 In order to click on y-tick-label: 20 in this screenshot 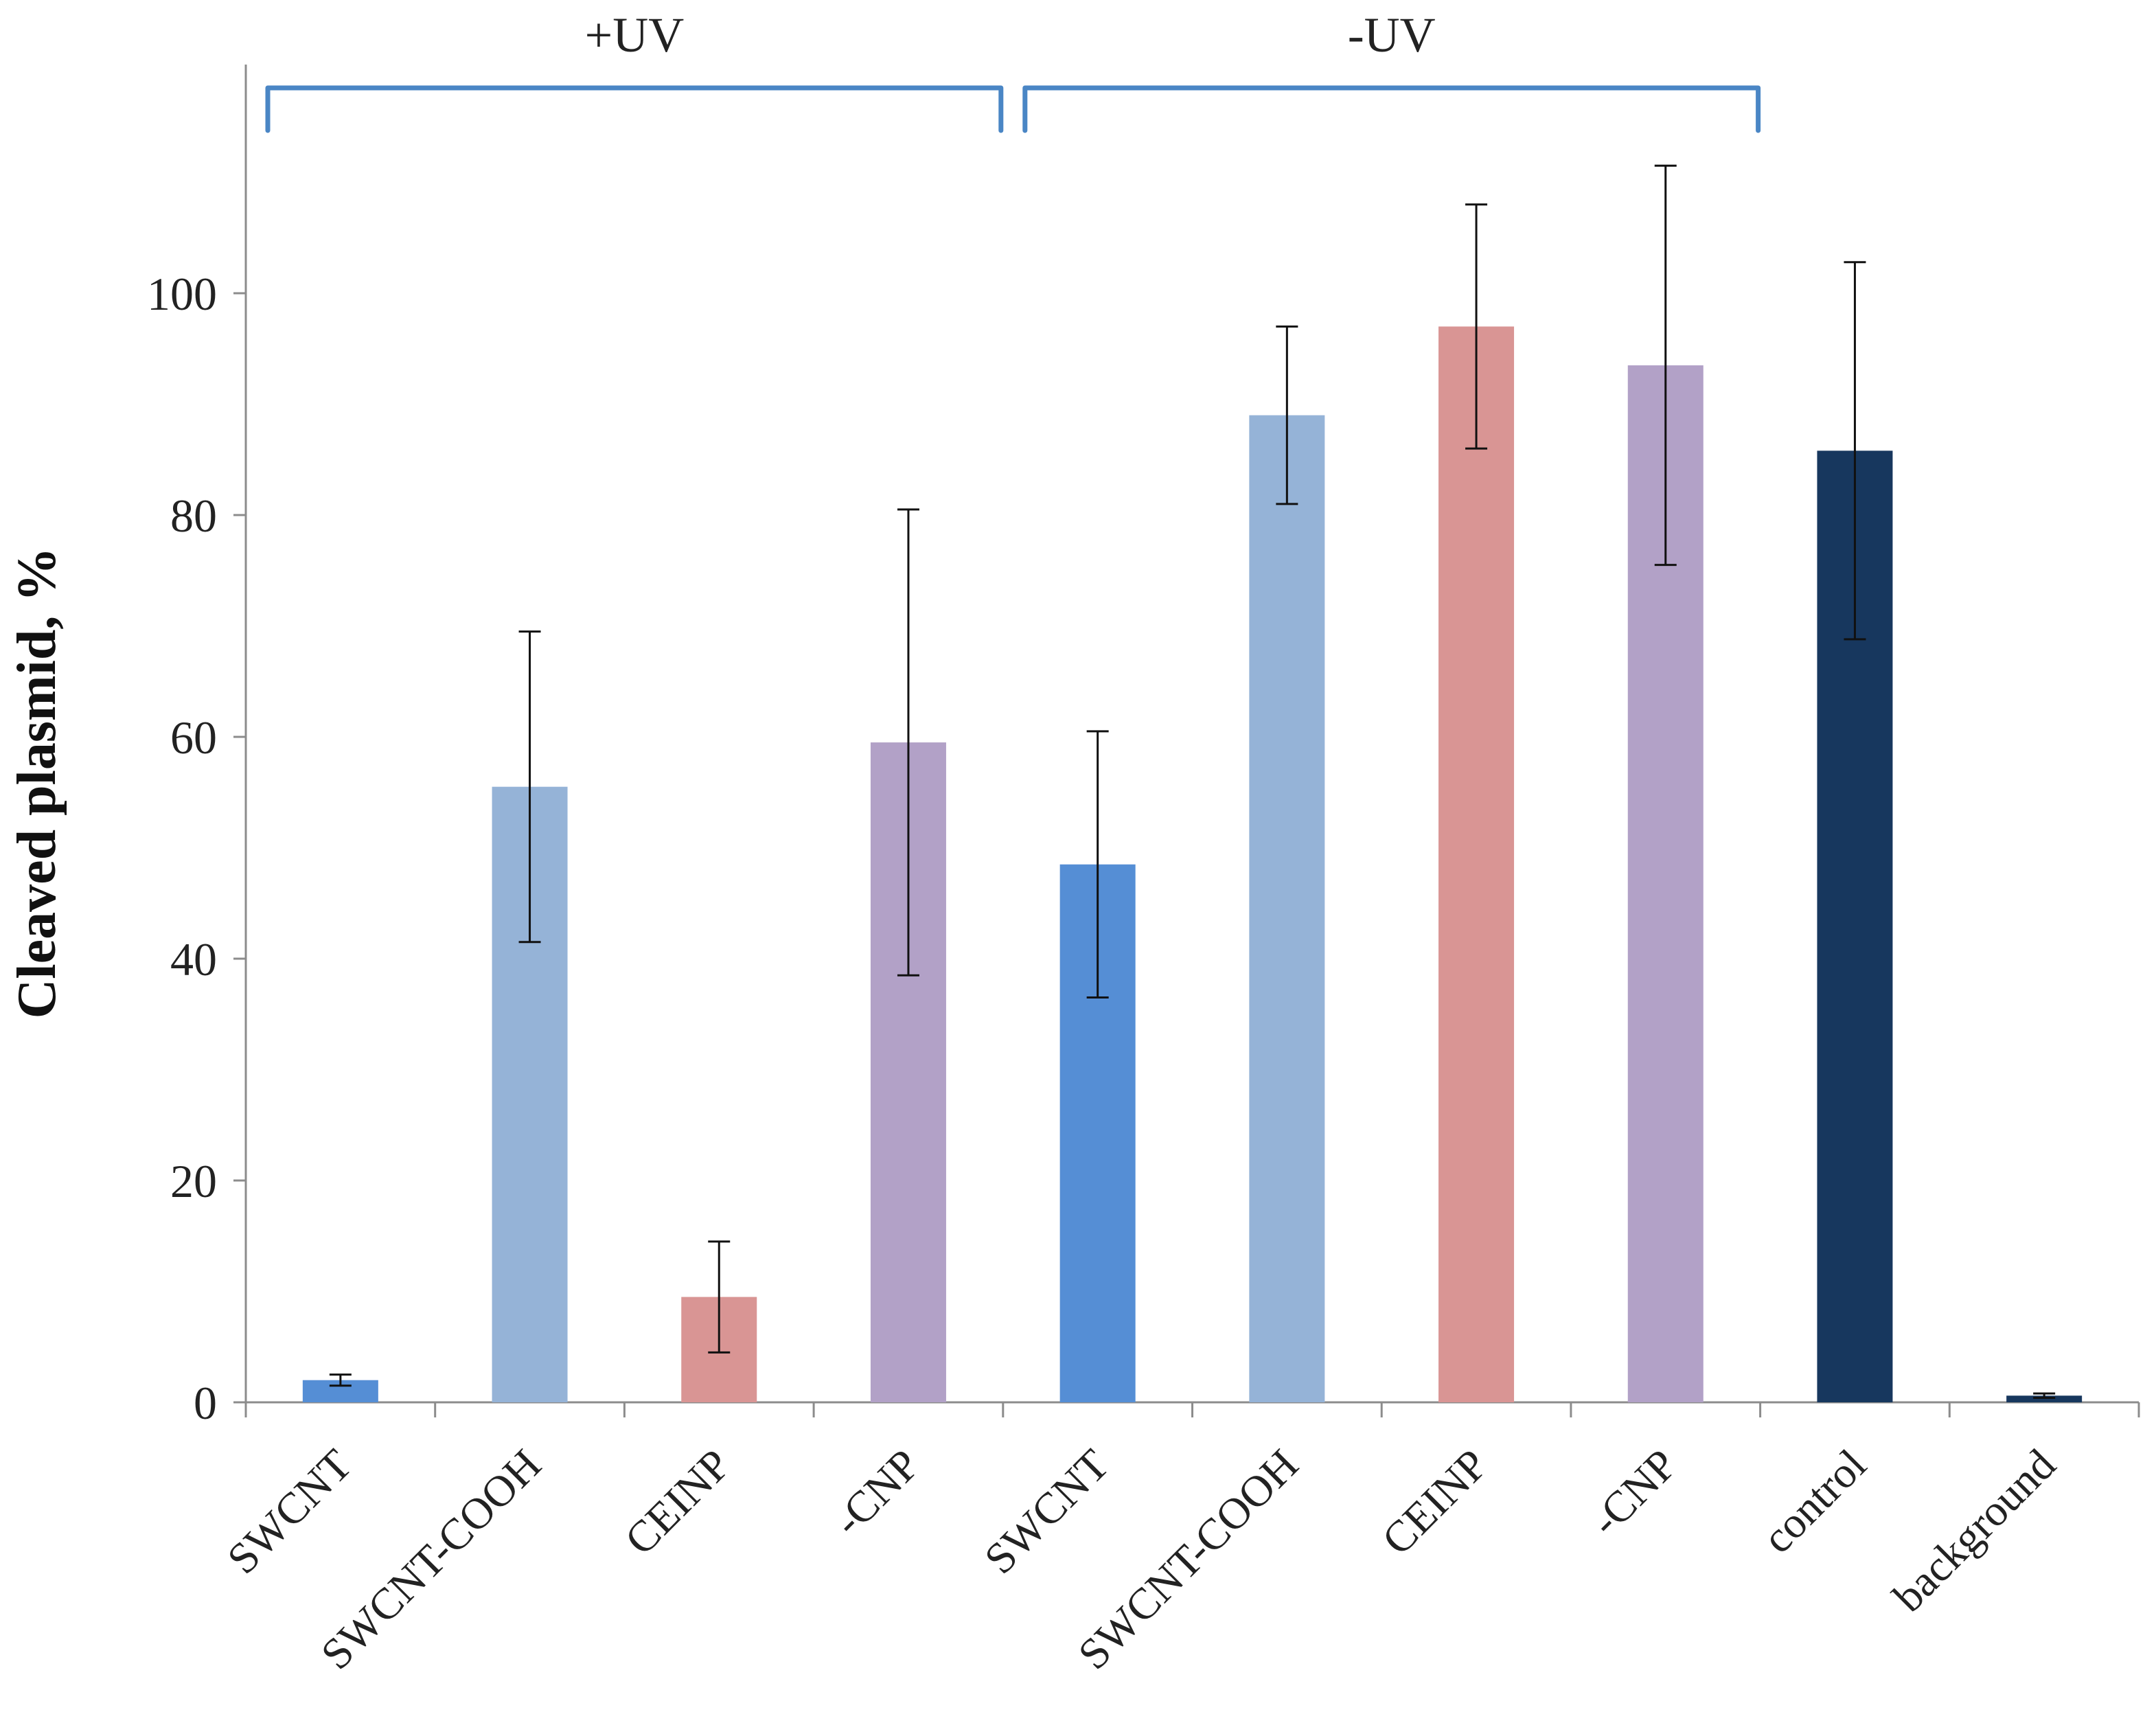, I will do `click(193, 1181)`.